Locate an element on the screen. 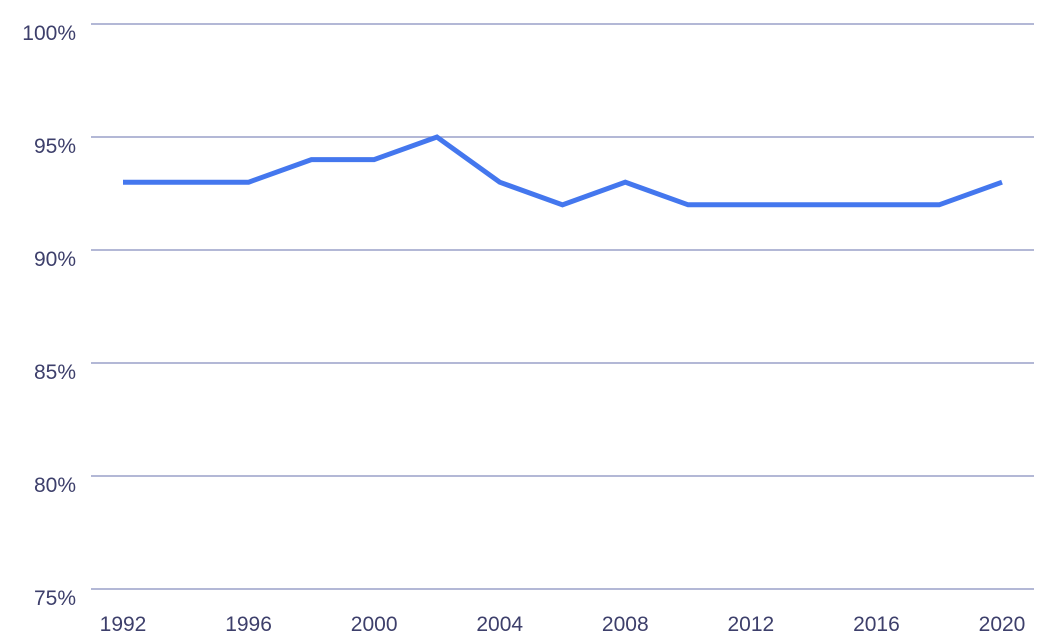 The height and width of the screenshot is (642, 1060). y-tick-label: 95% is located at coordinates (55, 146).